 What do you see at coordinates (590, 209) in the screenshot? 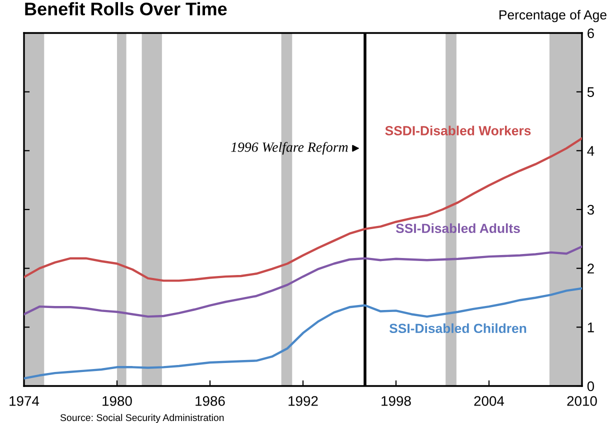
I see `y-tick-label: 3` at bounding box center [590, 209].